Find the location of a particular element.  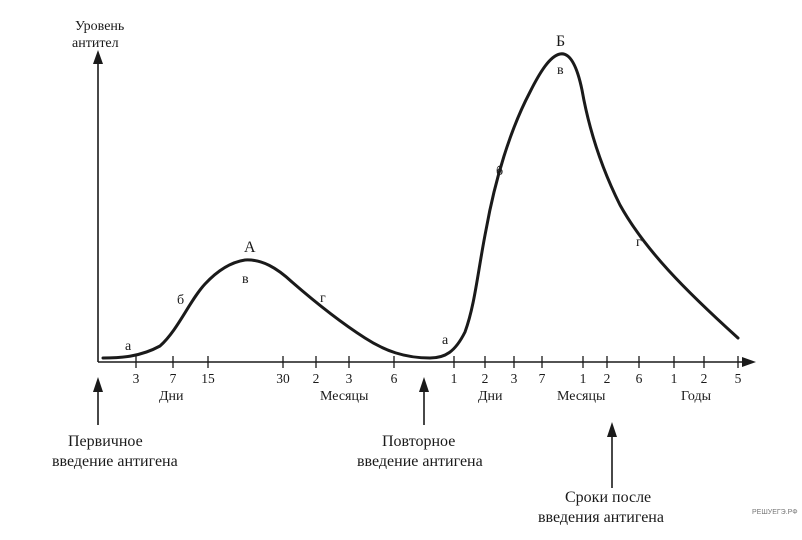

primary-injection-label-line1: Первичное is located at coordinates (105, 441).